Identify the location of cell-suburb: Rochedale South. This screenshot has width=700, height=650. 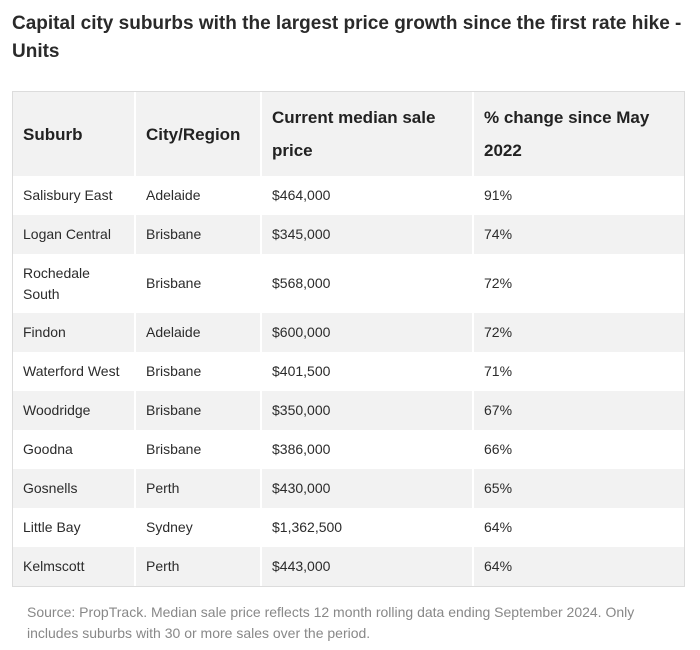
(74, 283).